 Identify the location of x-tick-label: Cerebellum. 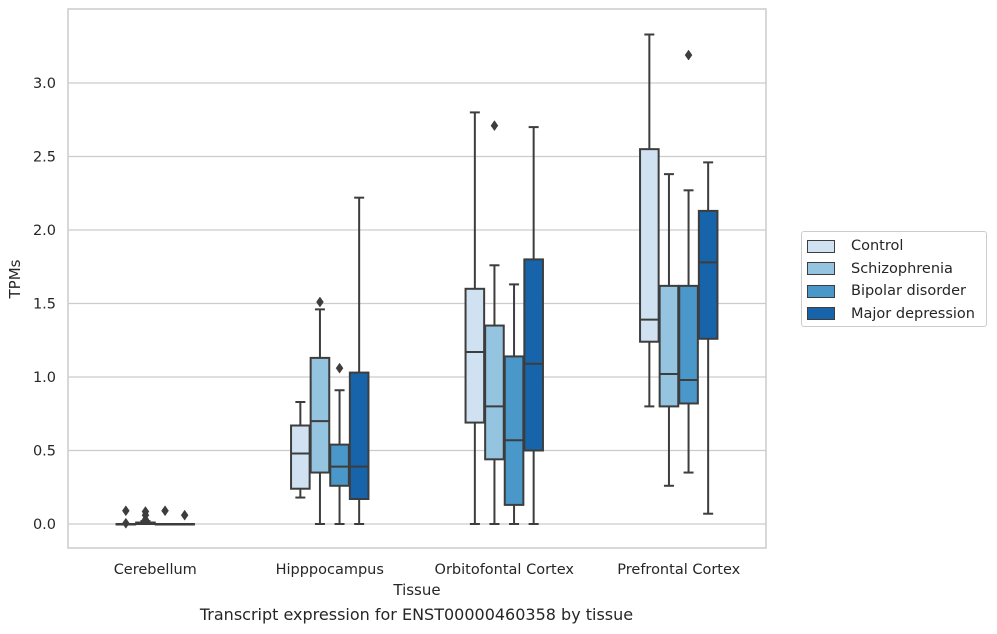
(155, 570).